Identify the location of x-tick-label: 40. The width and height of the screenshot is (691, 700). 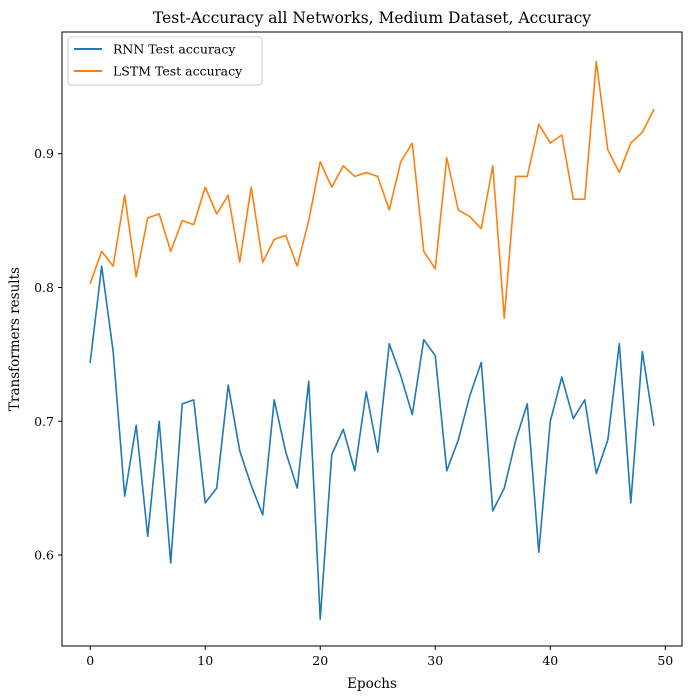
(550, 660).